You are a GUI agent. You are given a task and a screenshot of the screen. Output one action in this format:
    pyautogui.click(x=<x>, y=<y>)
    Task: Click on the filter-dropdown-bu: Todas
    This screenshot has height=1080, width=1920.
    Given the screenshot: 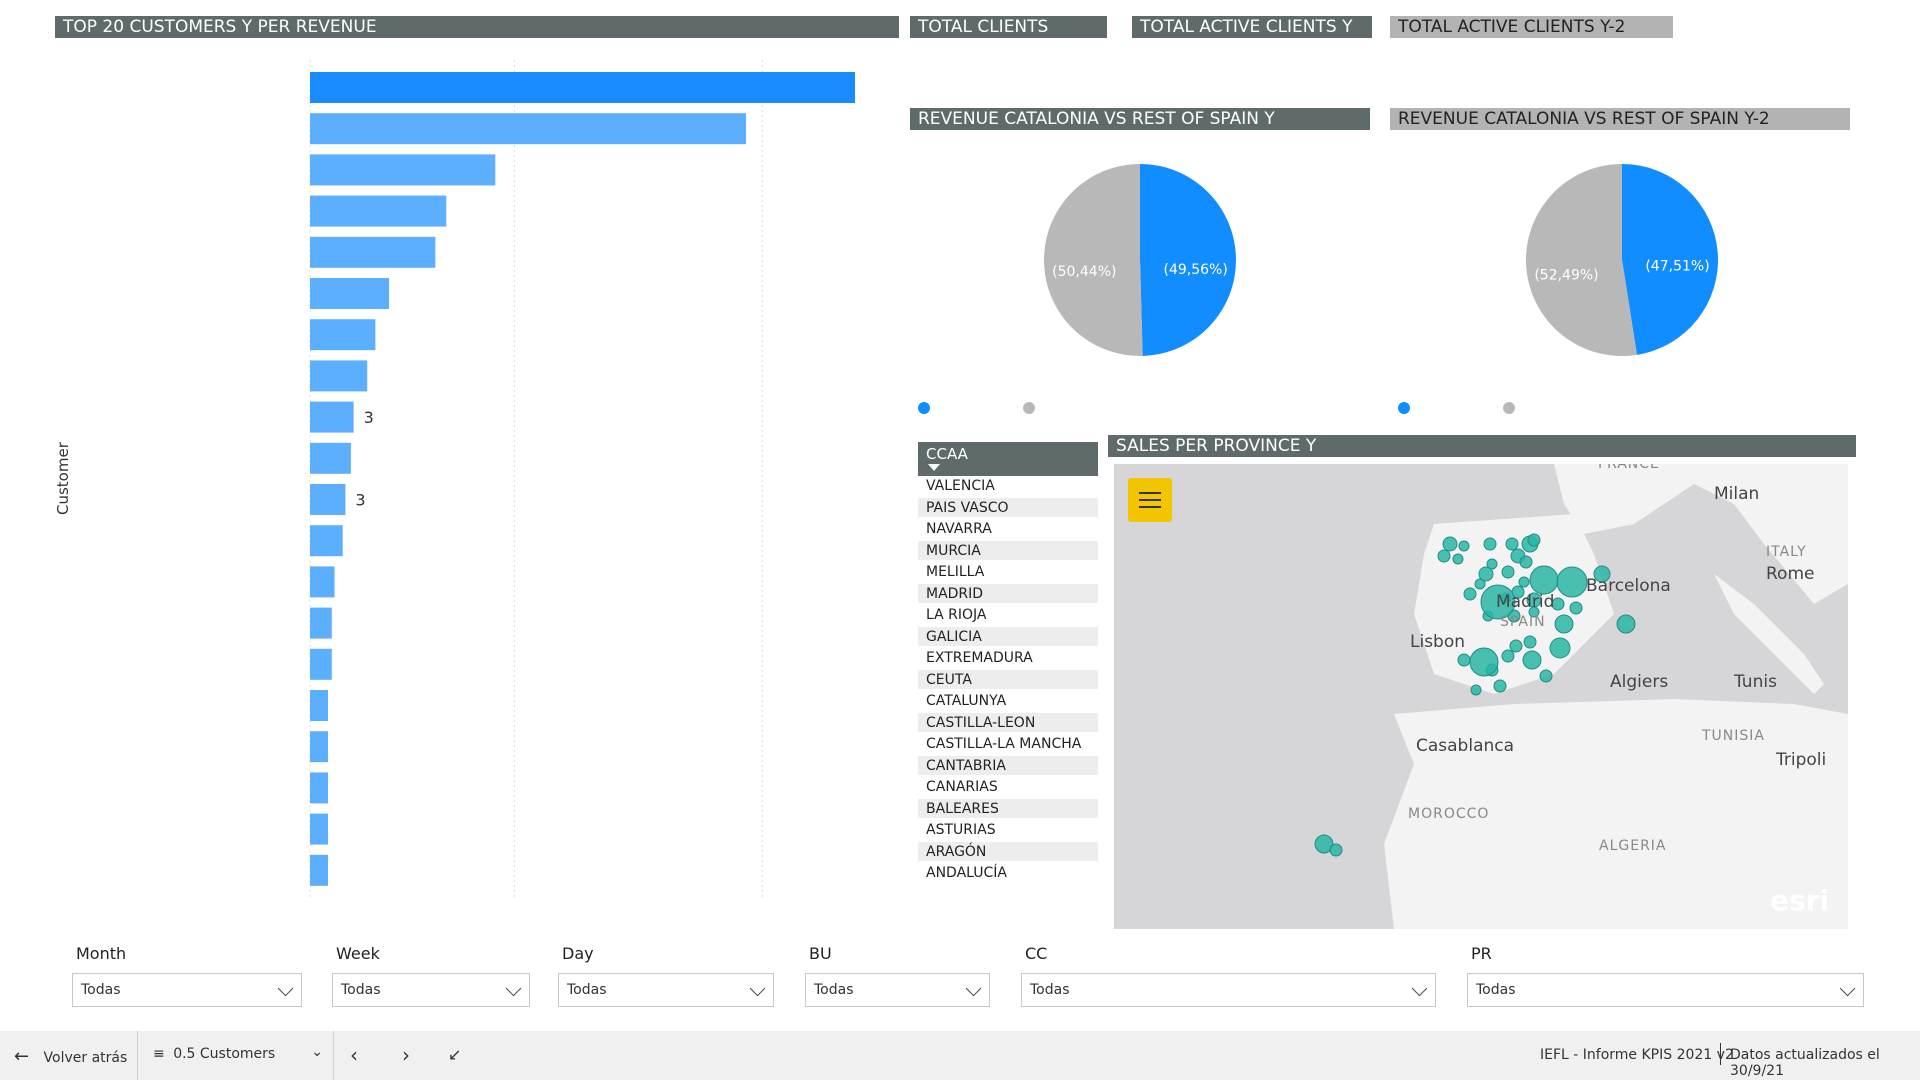 What is the action you would take?
    pyautogui.click(x=897, y=990)
    